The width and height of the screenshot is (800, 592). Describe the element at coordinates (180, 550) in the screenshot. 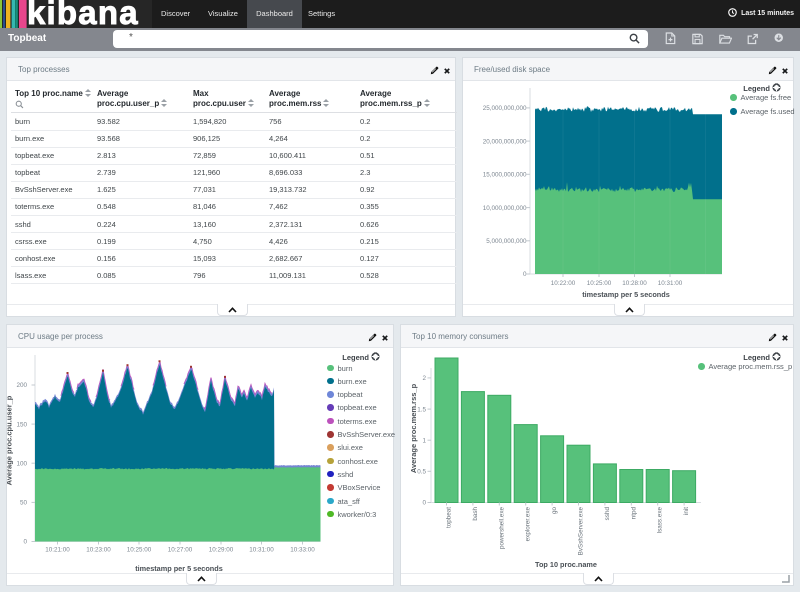

I see `svg-text: 10:27:00` at that location.